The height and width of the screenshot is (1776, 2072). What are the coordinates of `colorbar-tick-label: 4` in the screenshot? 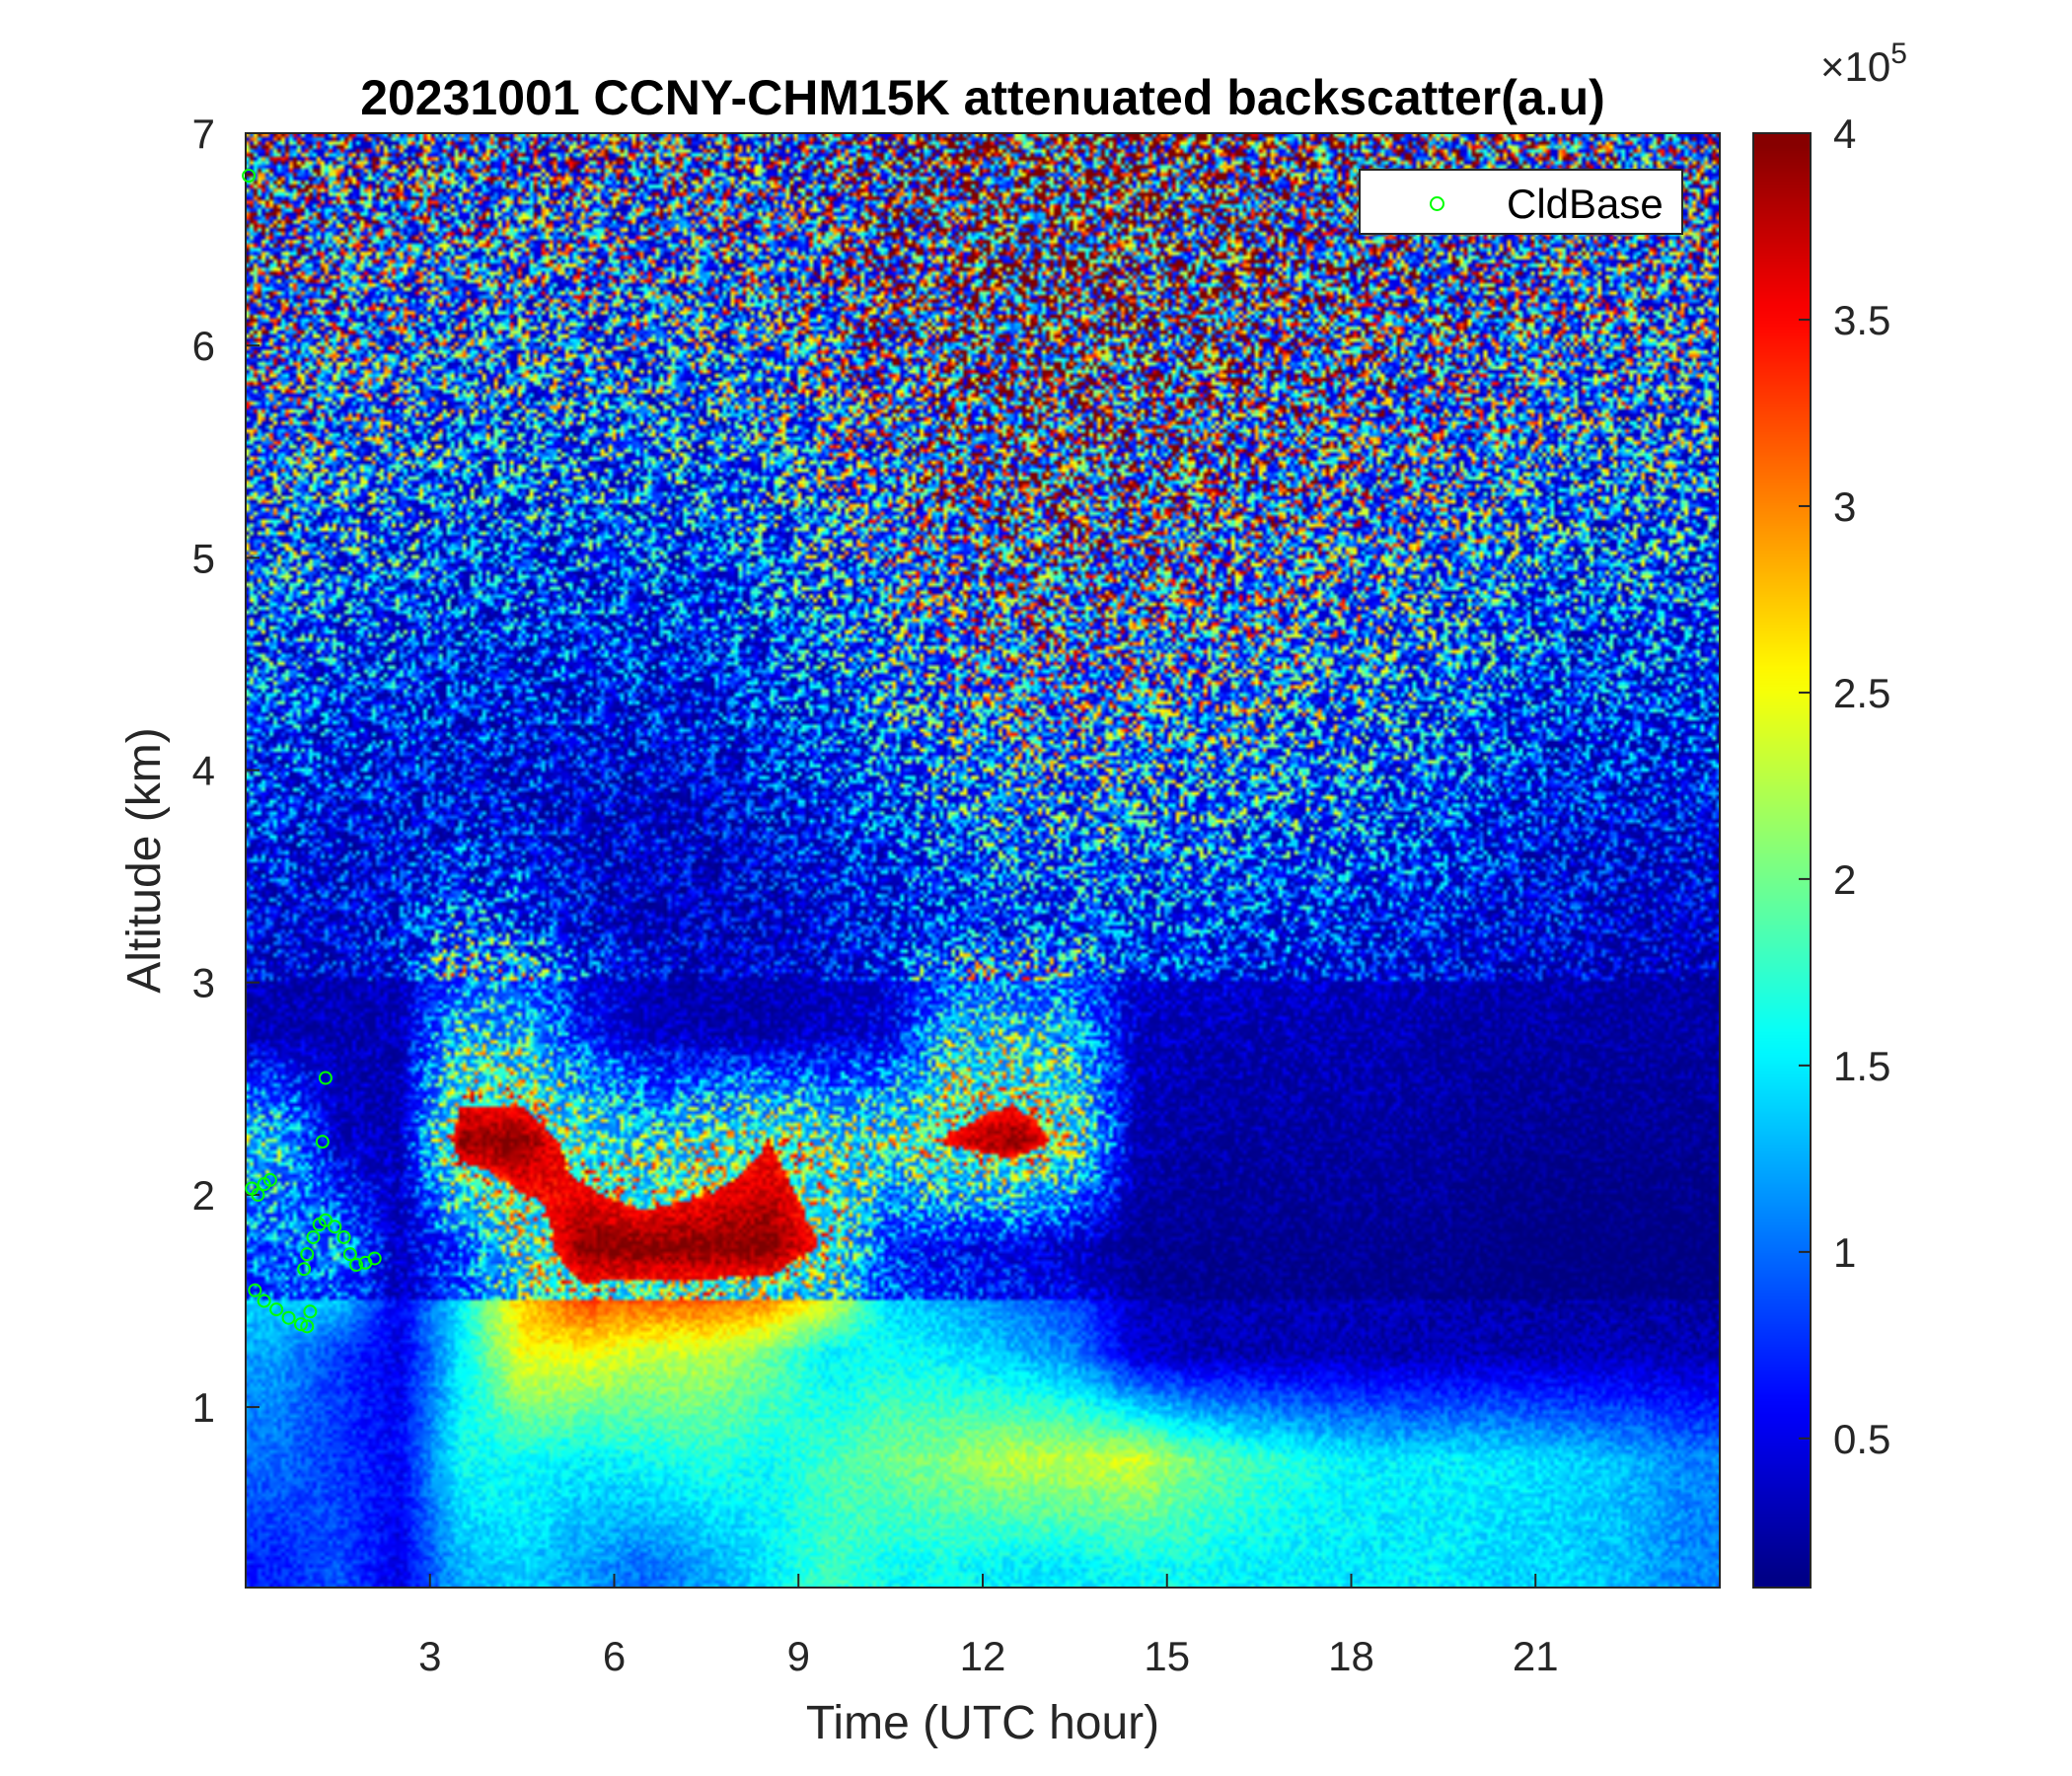 It's located at (1845, 134).